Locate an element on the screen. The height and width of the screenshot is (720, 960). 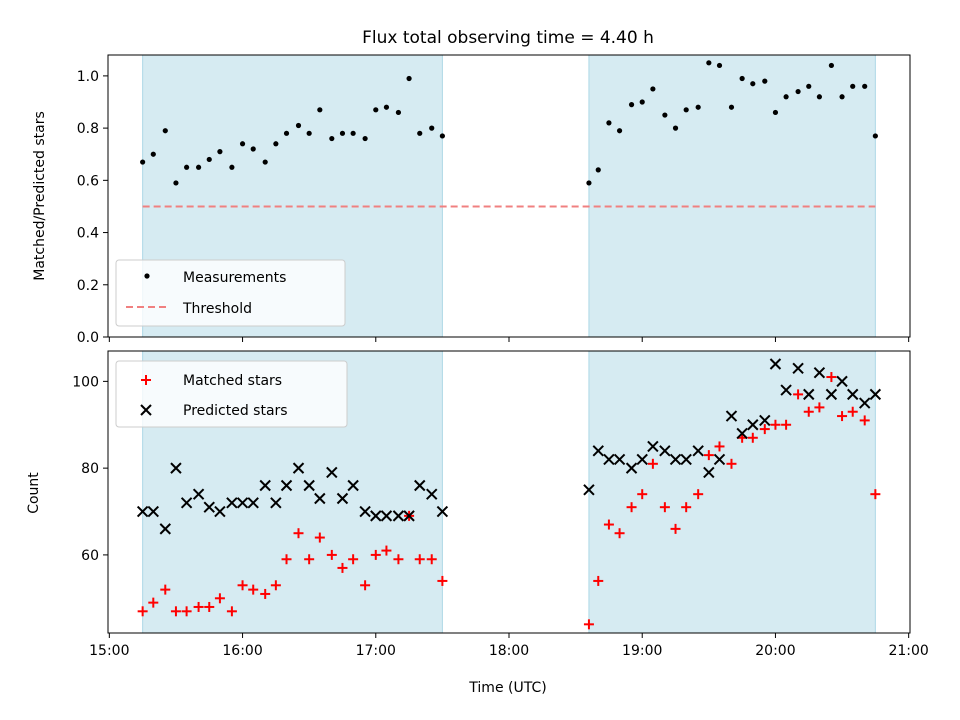
bottom-y-tick-label: 60 is located at coordinates (90, 556).